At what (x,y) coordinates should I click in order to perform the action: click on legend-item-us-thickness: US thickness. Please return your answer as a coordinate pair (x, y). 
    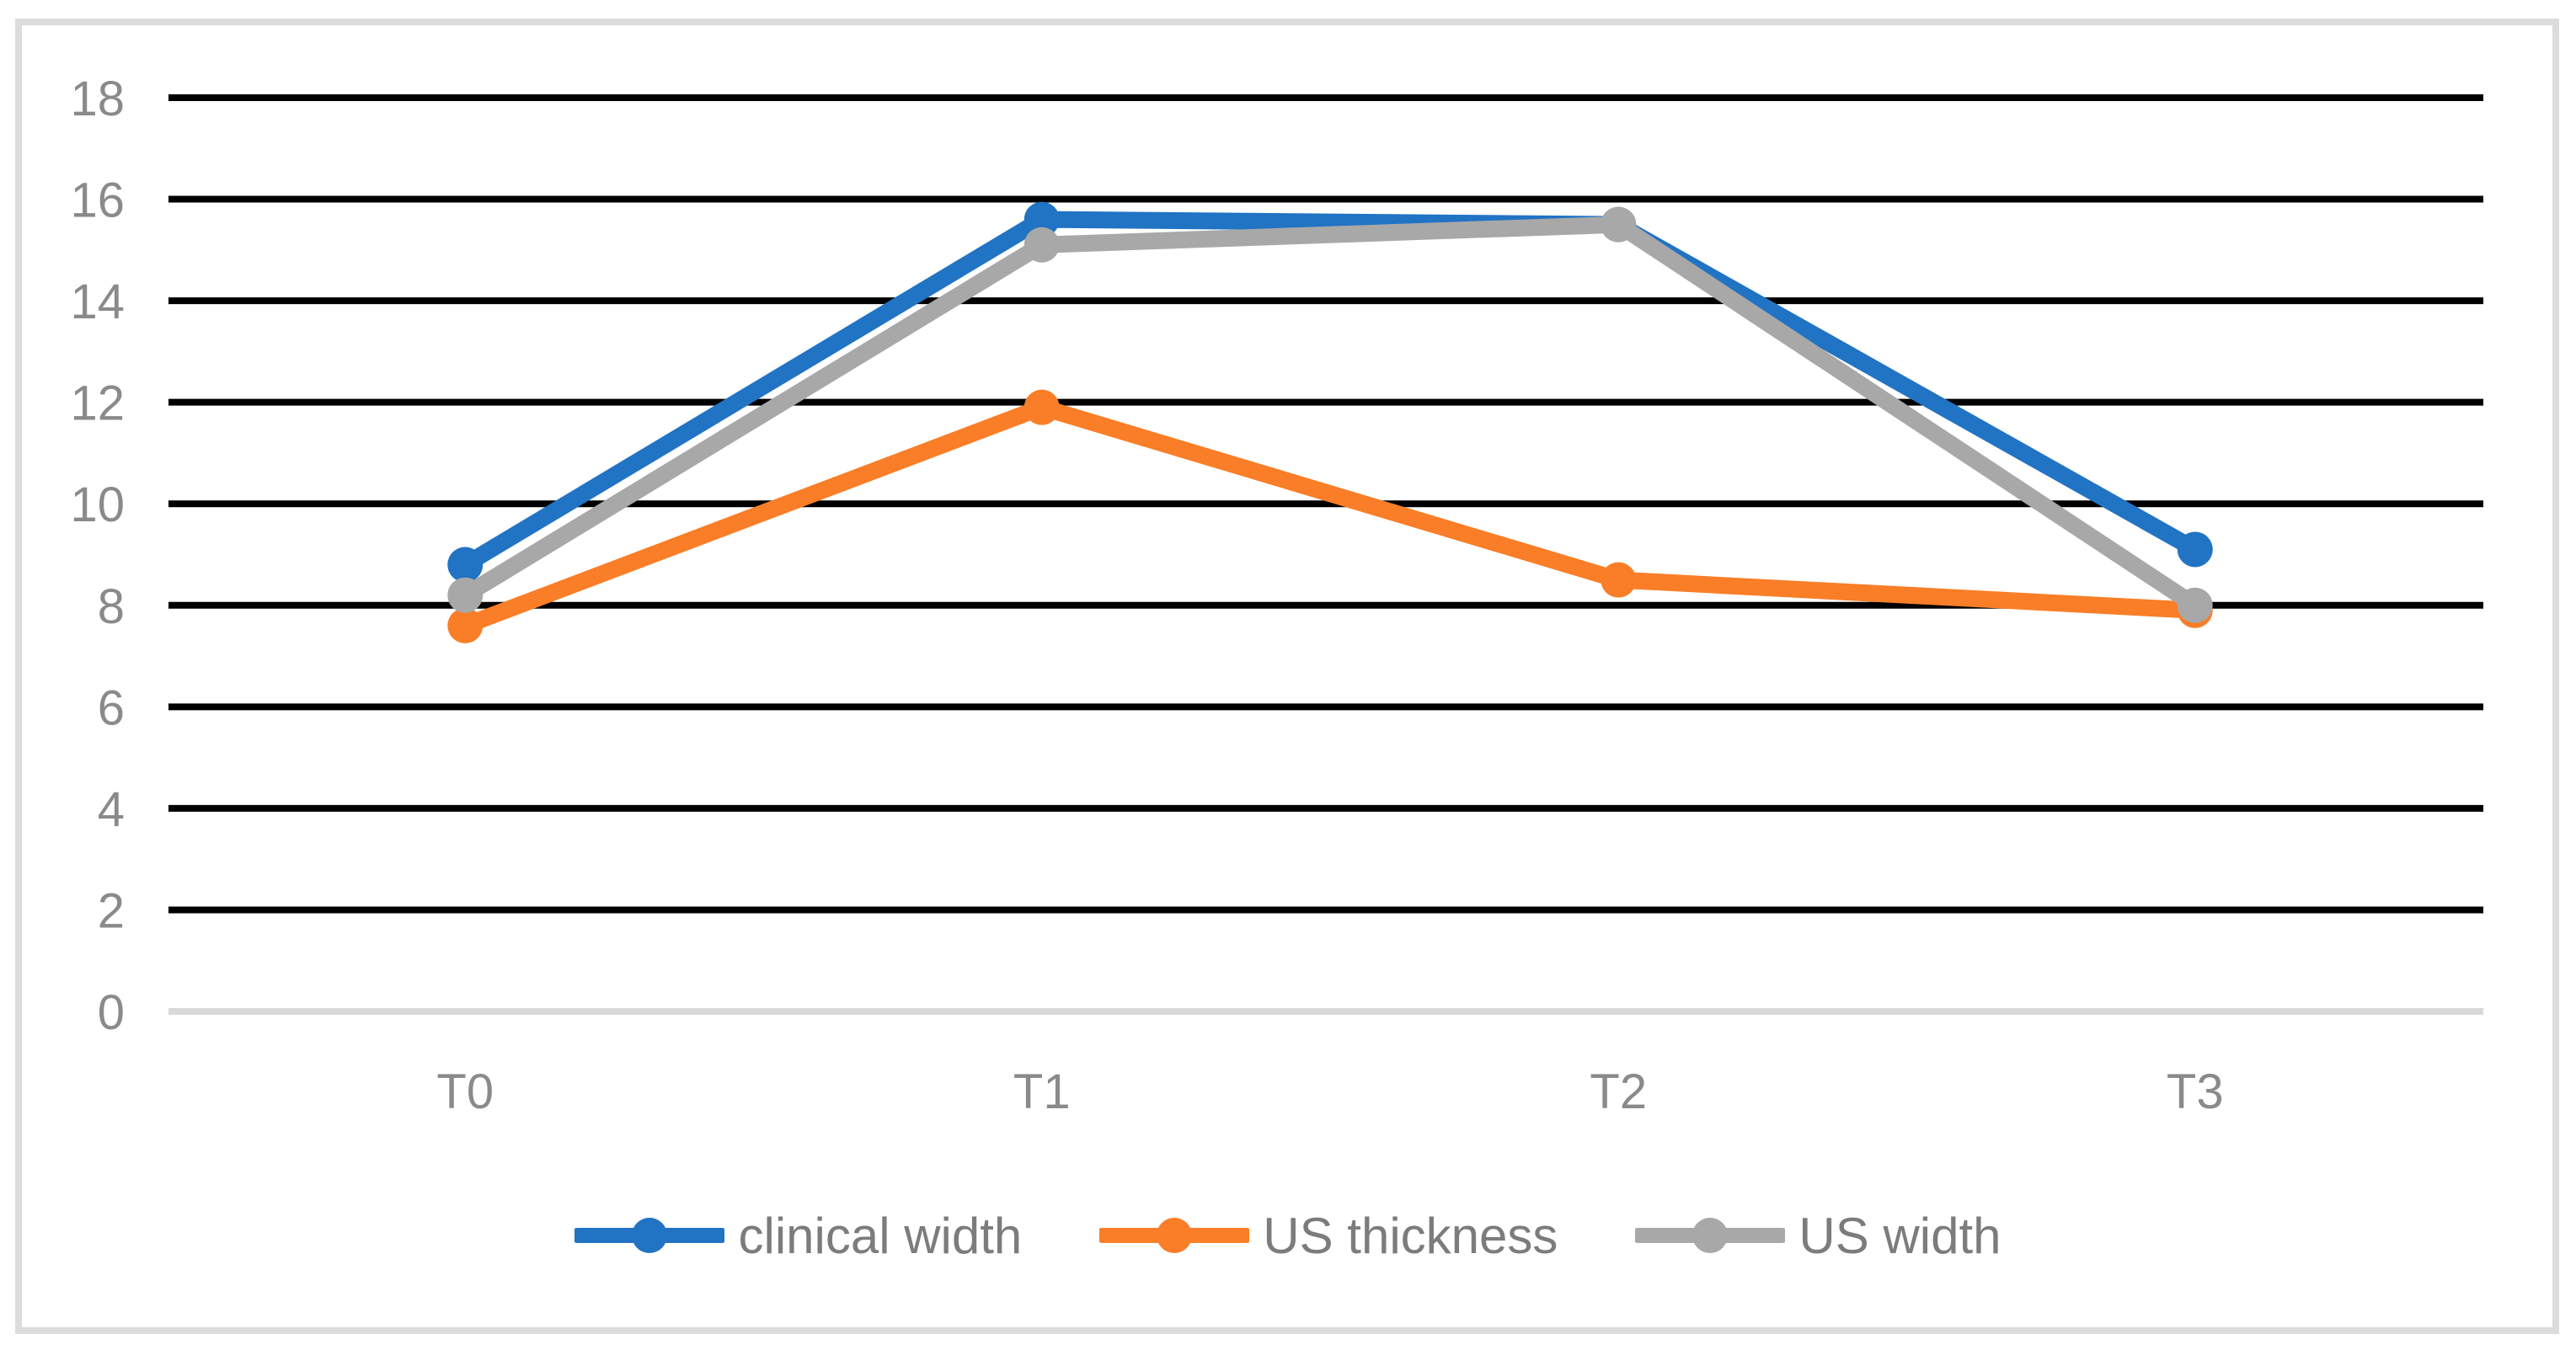
    Looking at the image, I should click on (1328, 1236).